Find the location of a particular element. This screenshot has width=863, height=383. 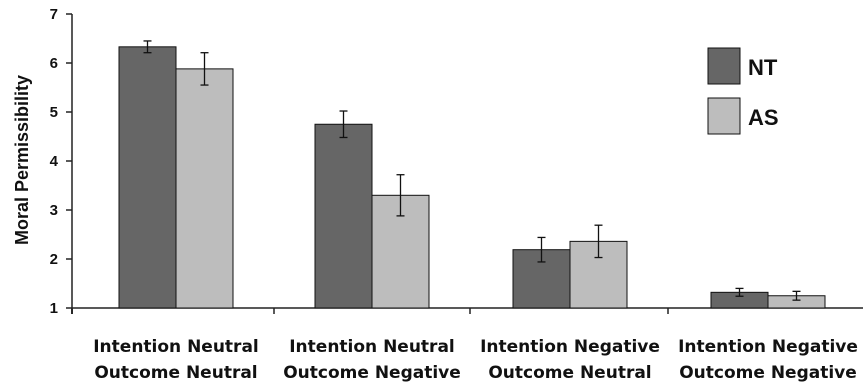

y-tick-label: 3 is located at coordinates (54, 210).